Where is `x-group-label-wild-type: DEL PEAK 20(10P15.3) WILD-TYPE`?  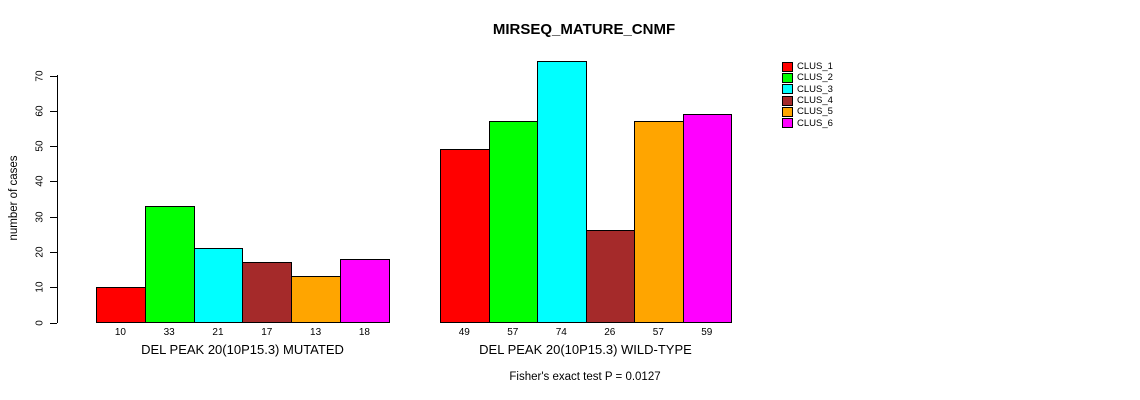 x-group-label-wild-type: DEL PEAK 20(10P15.3) WILD-TYPE is located at coordinates (585, 349).